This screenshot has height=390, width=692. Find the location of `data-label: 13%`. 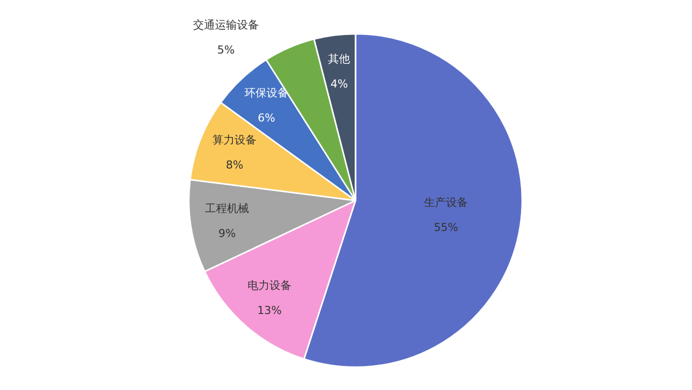

data-label: 13% is located at coordinates (269, 311).